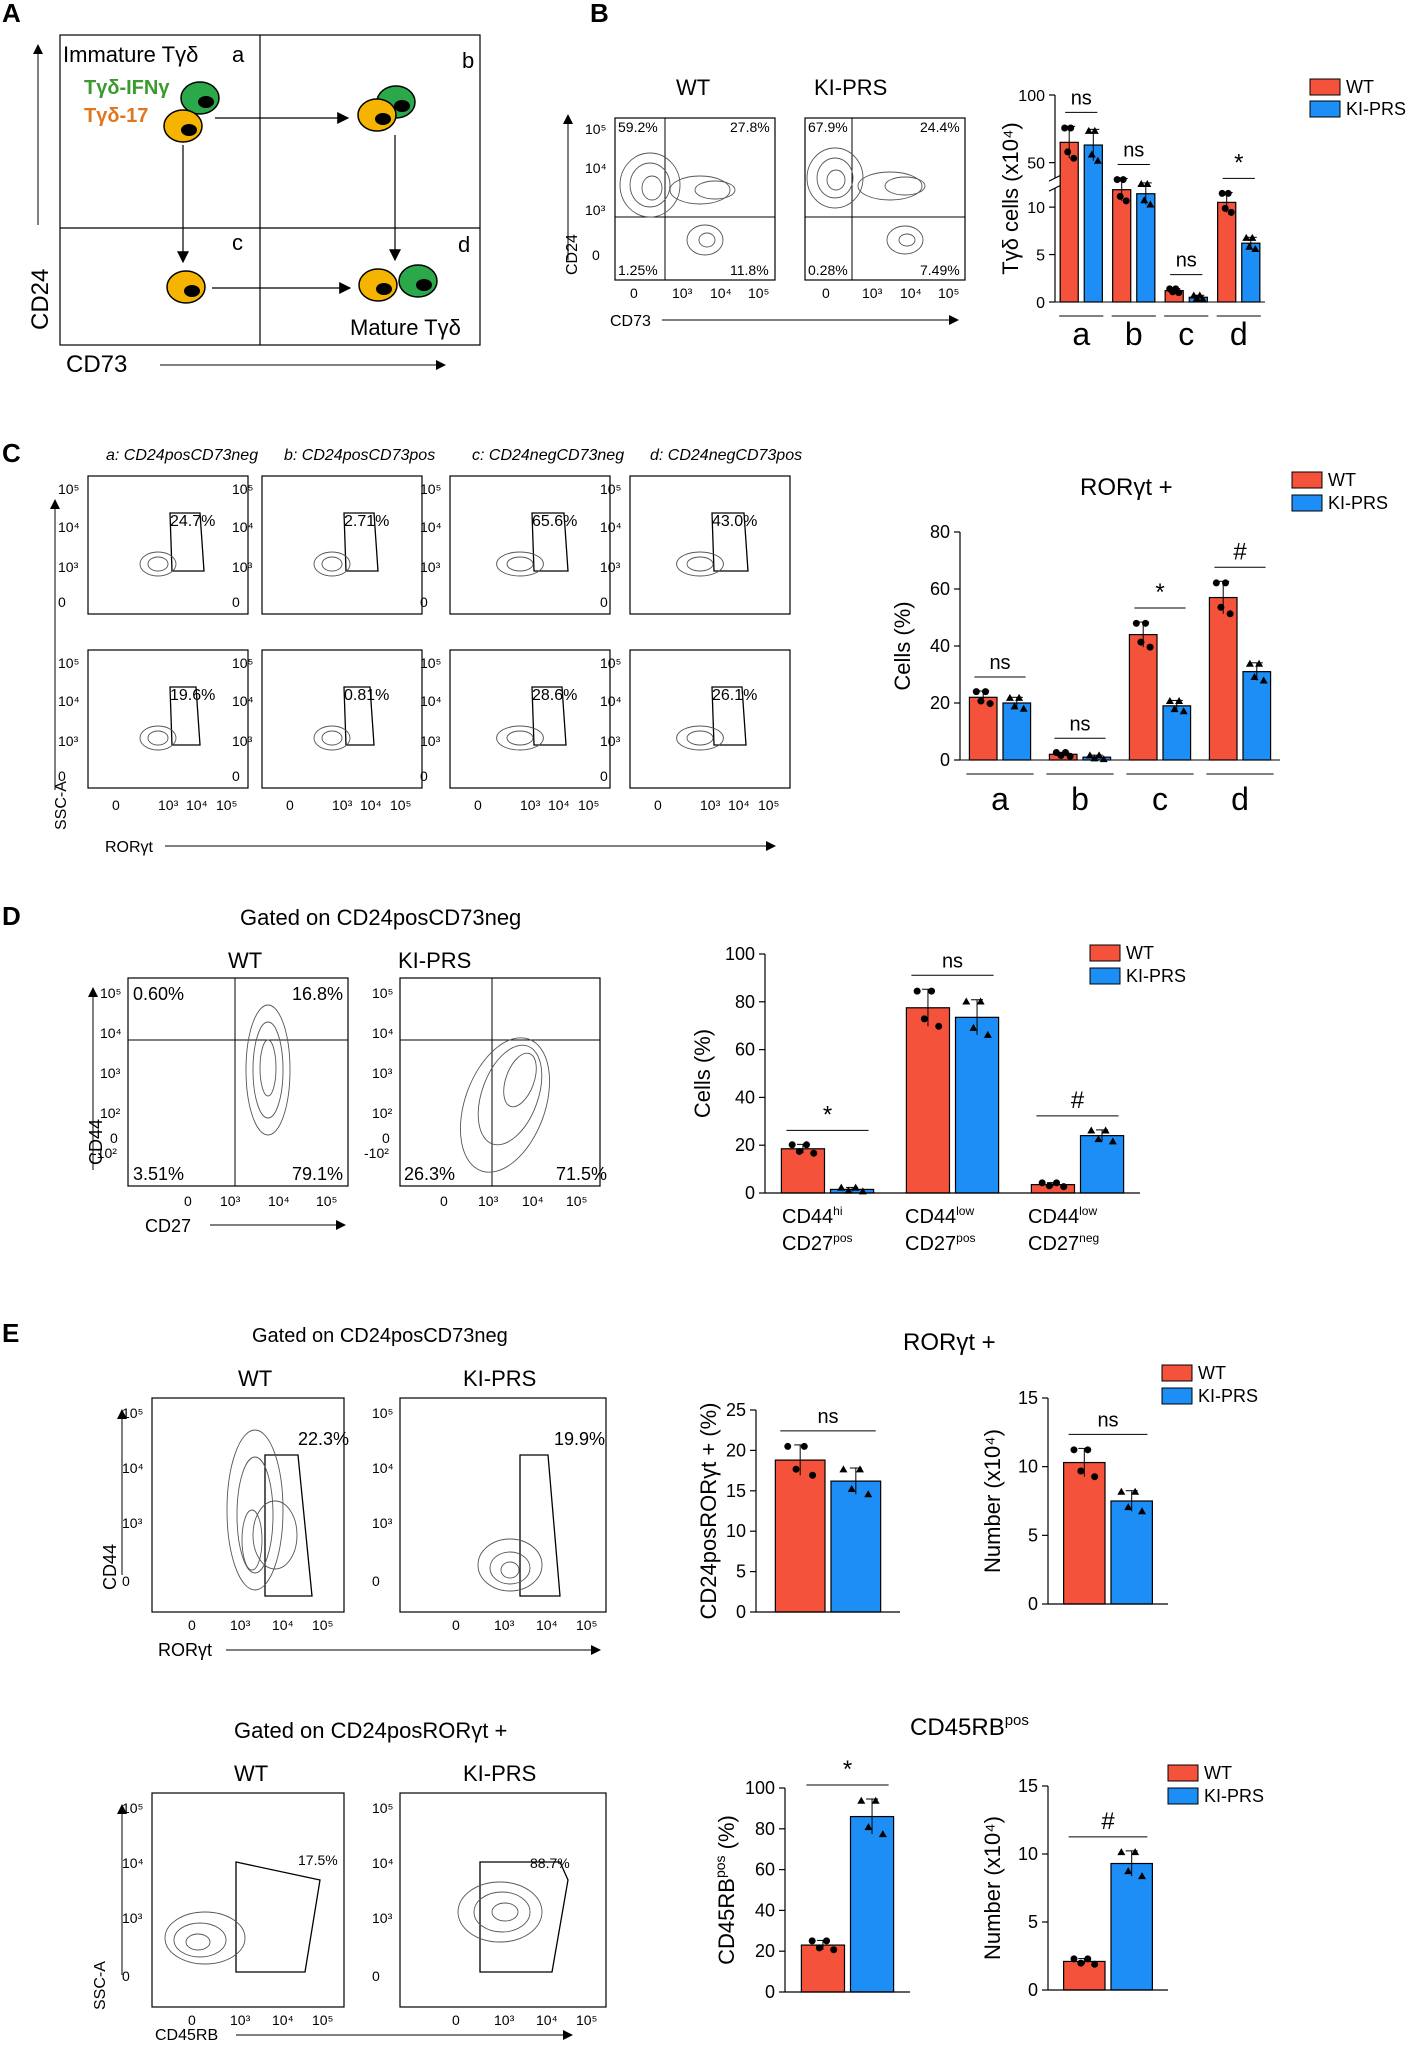 This screenshot has height=2047, width=1411. I want to click on legend-d-ki-swatch, so click(1105, 976).